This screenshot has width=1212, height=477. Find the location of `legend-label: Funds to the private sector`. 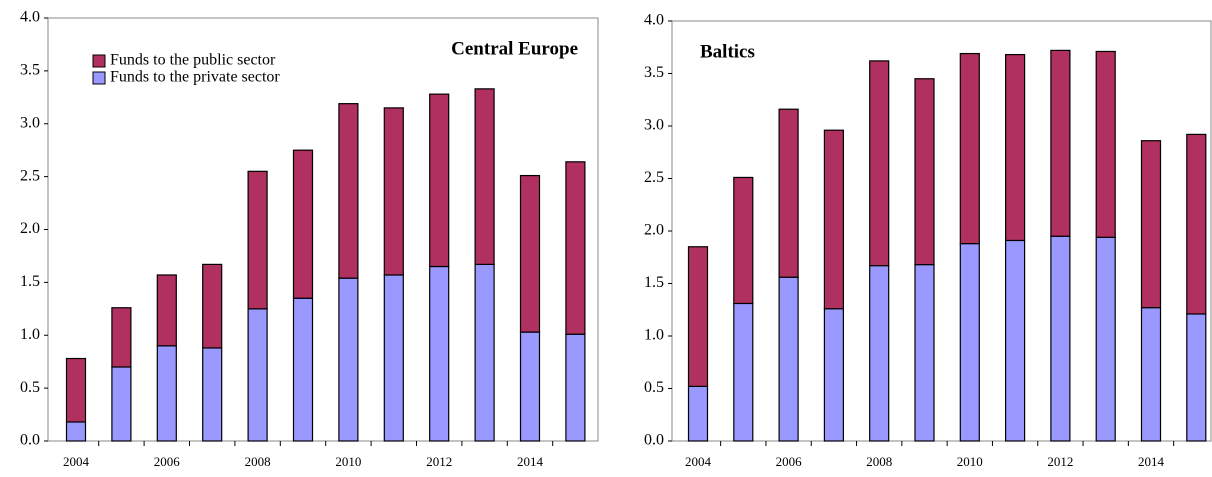

legend-label: Funds to the private sector is located at coordinates (195, 77).